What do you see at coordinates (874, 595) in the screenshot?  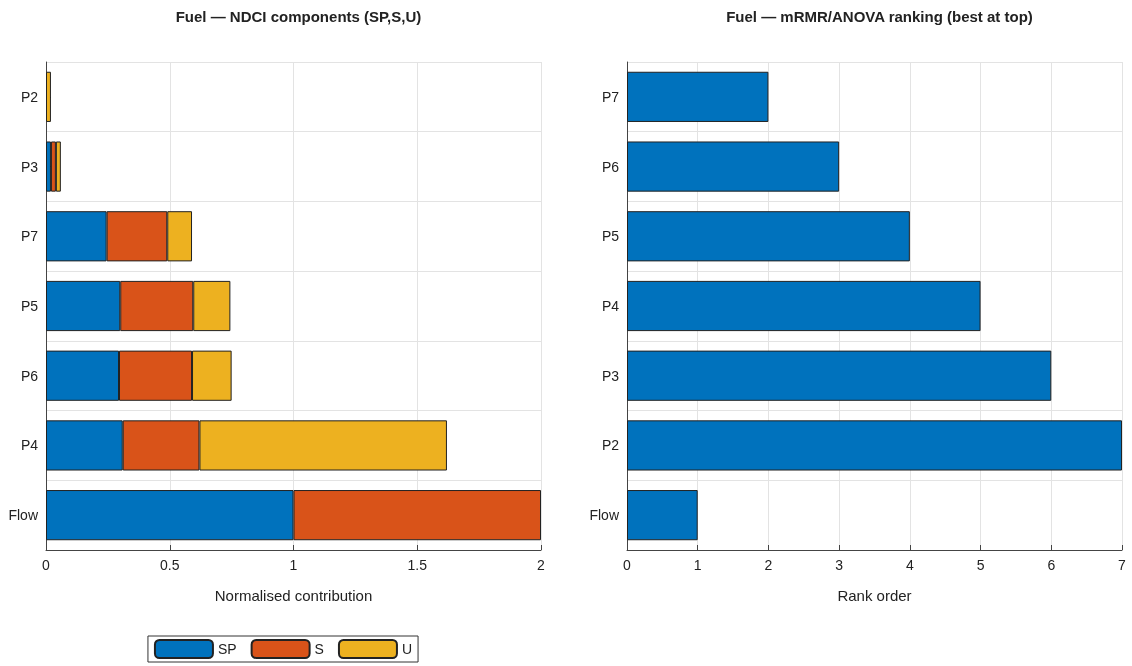 I see `x-axis-title: Rank order` at bounding box center [874, 595].